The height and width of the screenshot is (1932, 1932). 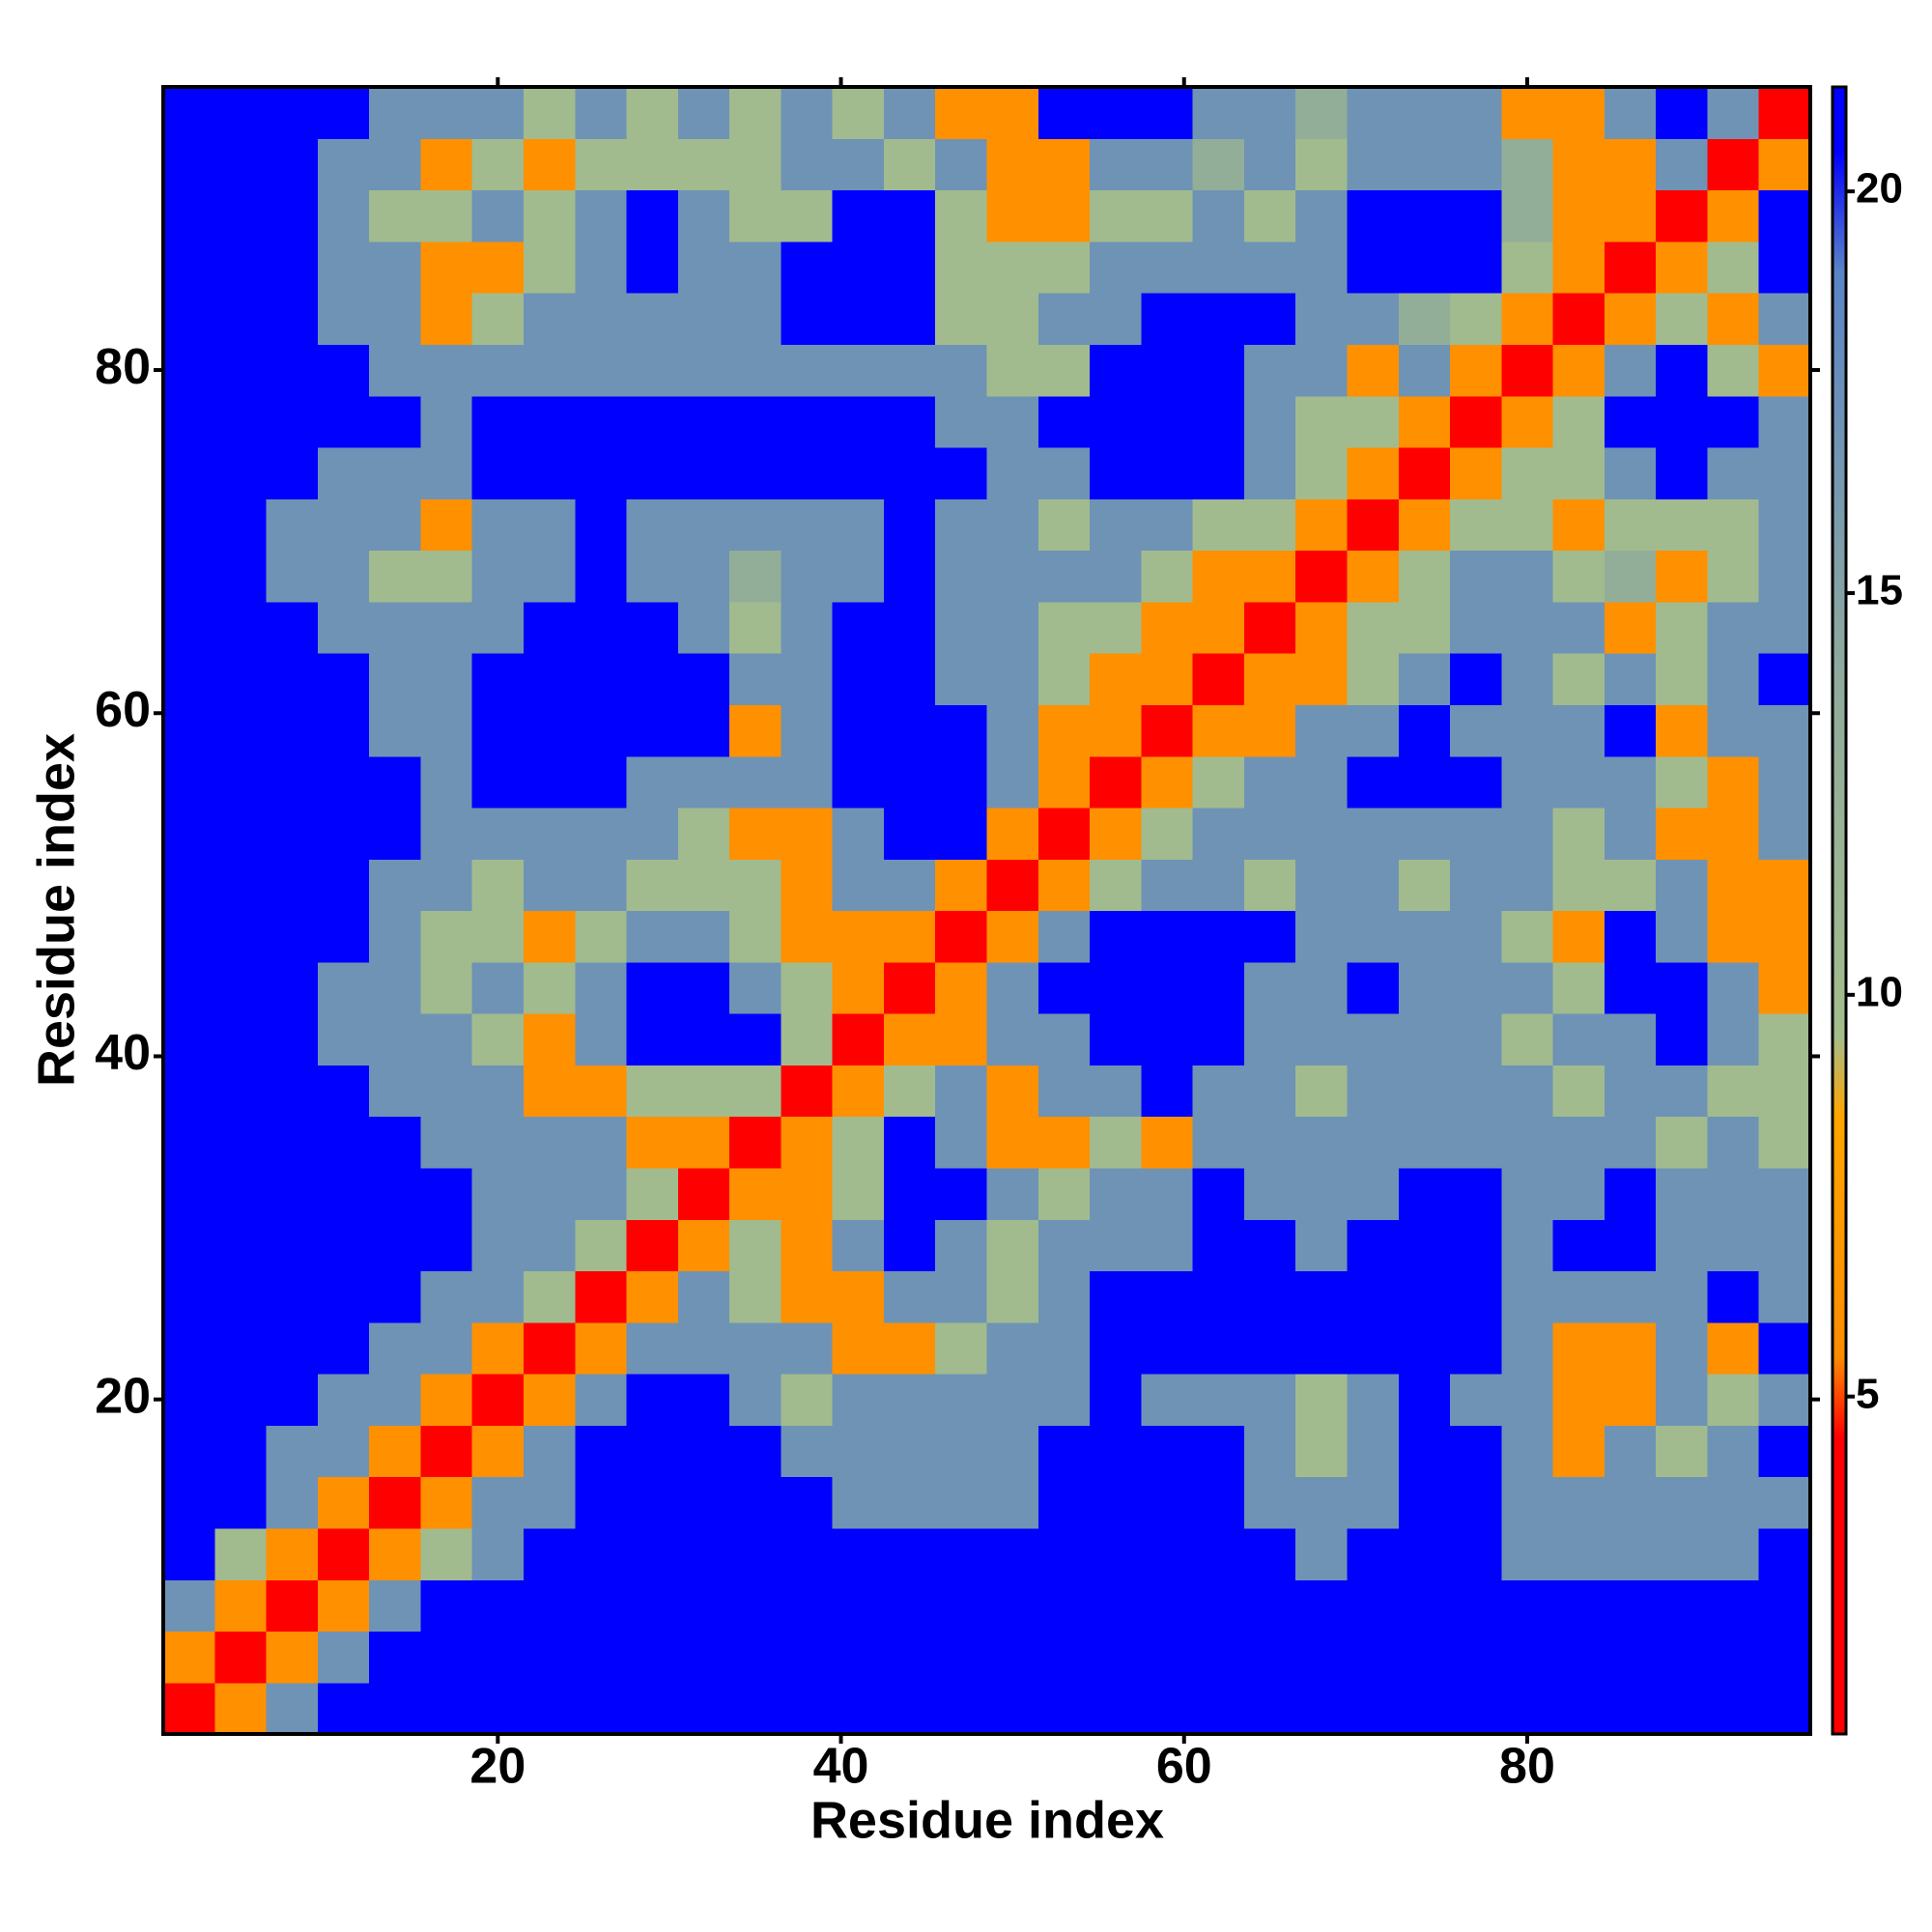 What do you see at coordinates (123, 1396) in the screenshot?
I see `y-tick-label: 20` at bounding box center [123, 1396].